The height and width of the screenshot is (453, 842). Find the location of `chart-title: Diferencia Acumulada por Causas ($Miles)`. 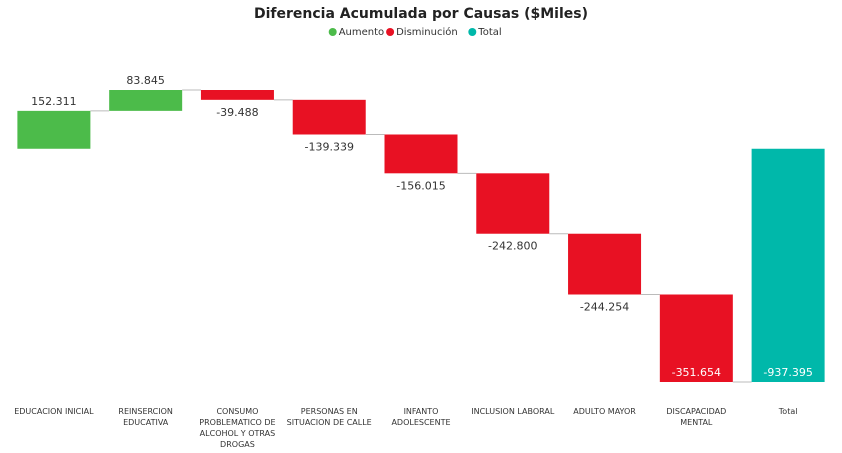

chart-title: Diferencia Acumulada por Causas ($Miles) is located at coordinates (421, 14).